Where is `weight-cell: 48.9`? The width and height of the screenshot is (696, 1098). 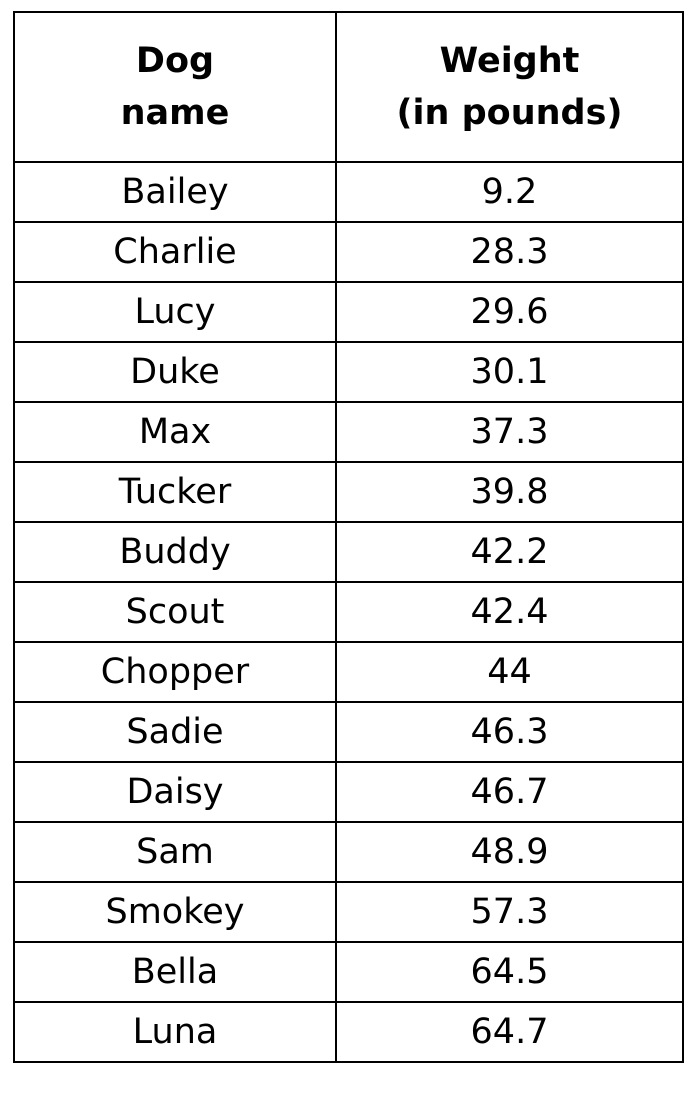 weight-cell: 48.9 is located at coordinates (509, 852).